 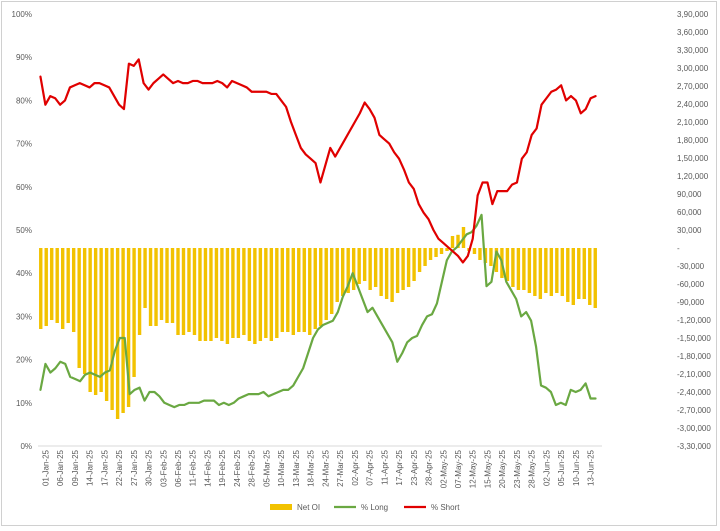 I want to click on x-tick-label: 23-May-25, so click(x=517, y=468).